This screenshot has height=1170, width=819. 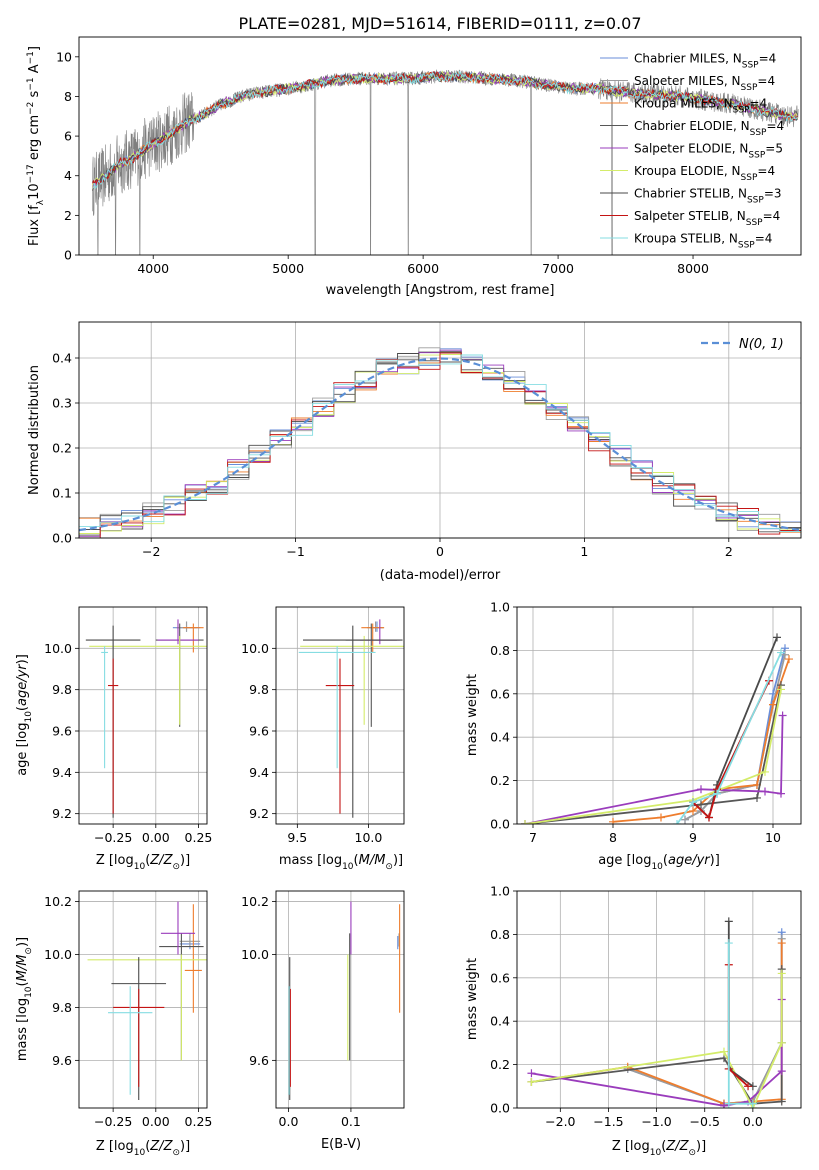 I want to click on x-axis-label: Z [log10(Z/Z⊙)], so click(x=143, y=1148).